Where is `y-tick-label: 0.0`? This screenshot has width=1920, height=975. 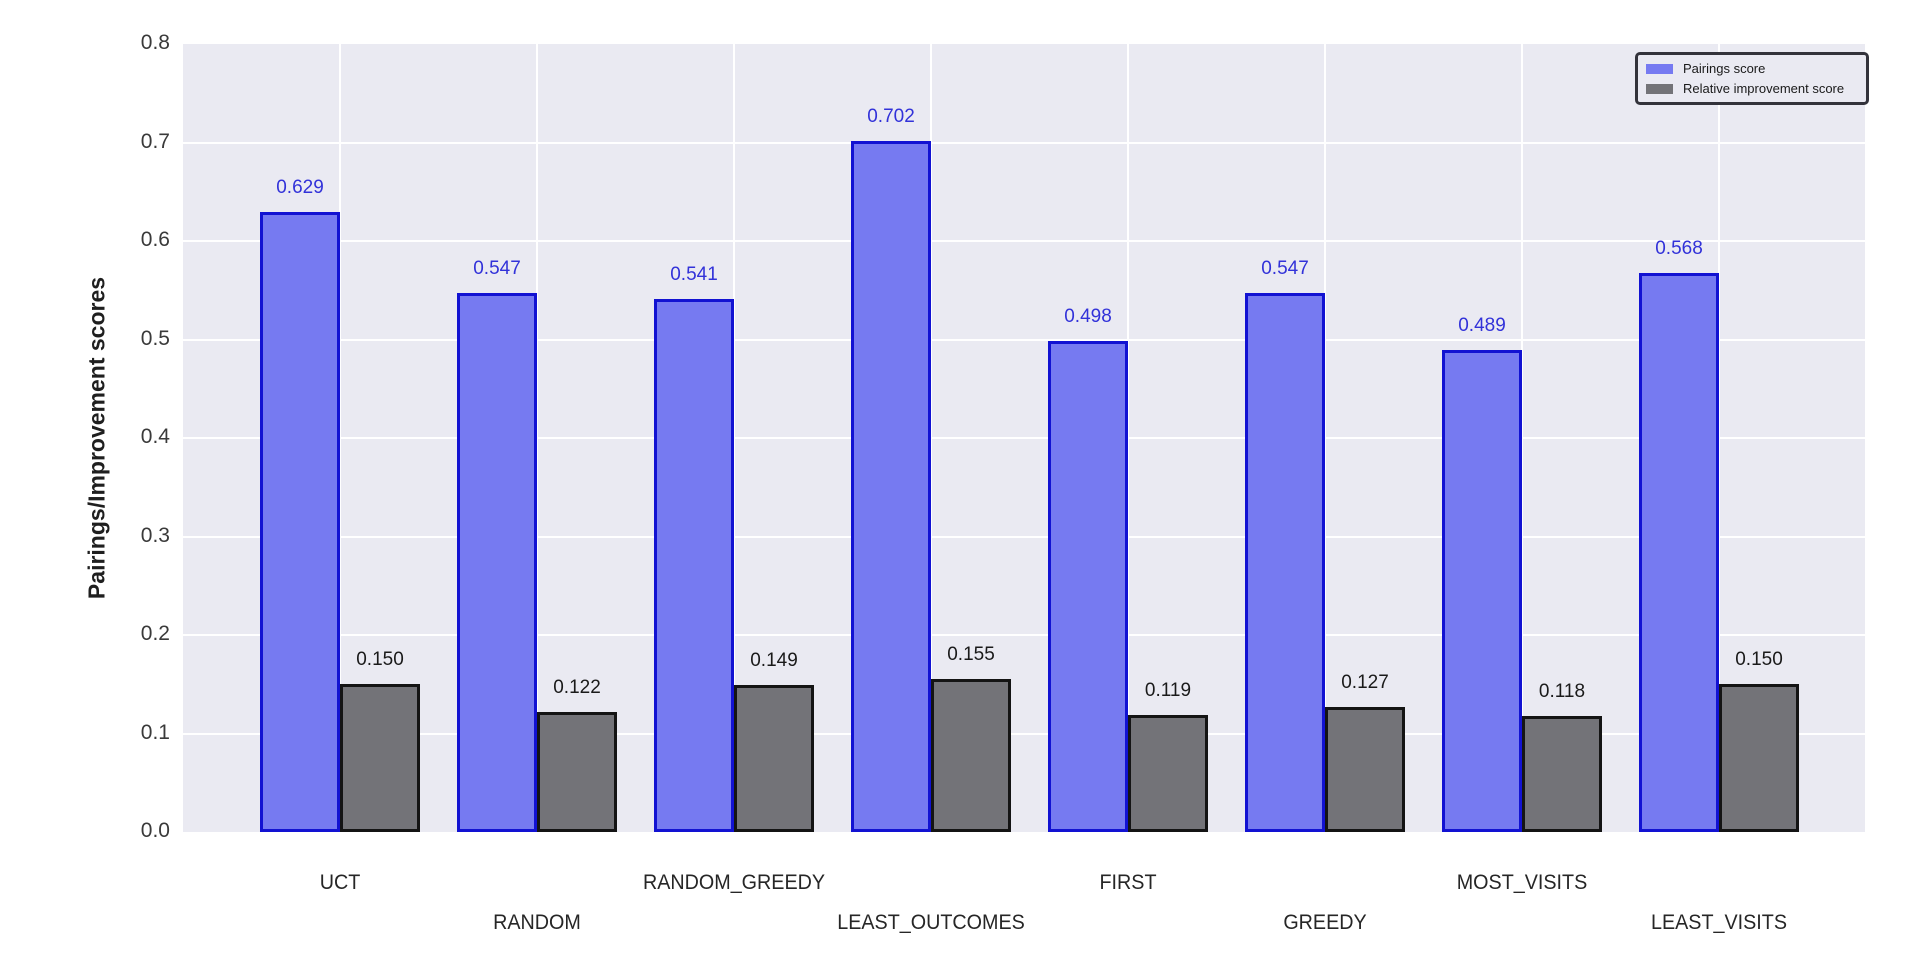
y-tick-label: 0.0 is located at coordinates (155, 830).